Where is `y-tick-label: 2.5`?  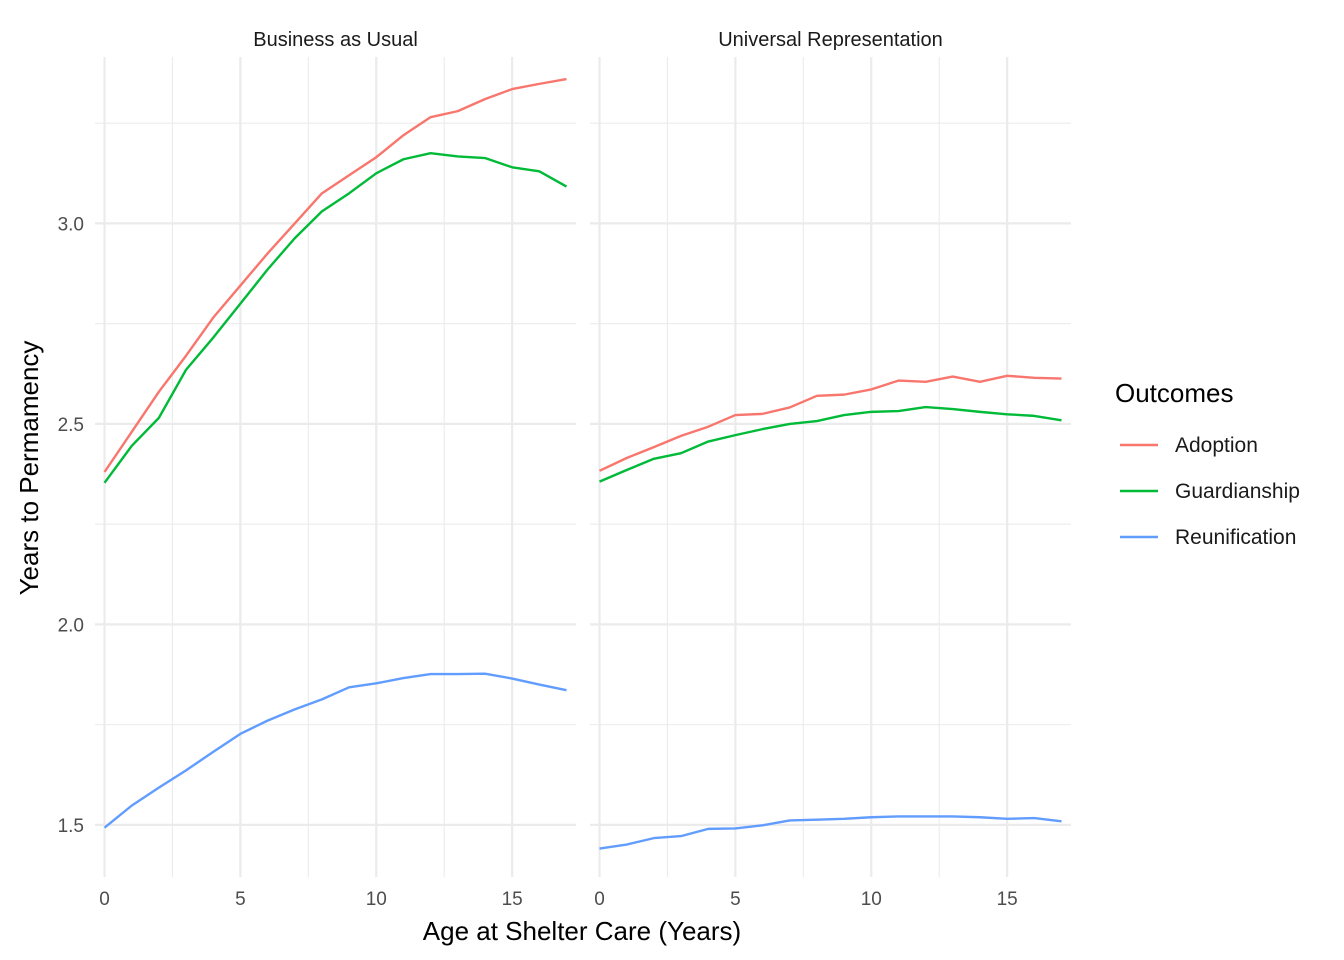 y-tick-label: 2.5 is located at coordinates (71, 425).